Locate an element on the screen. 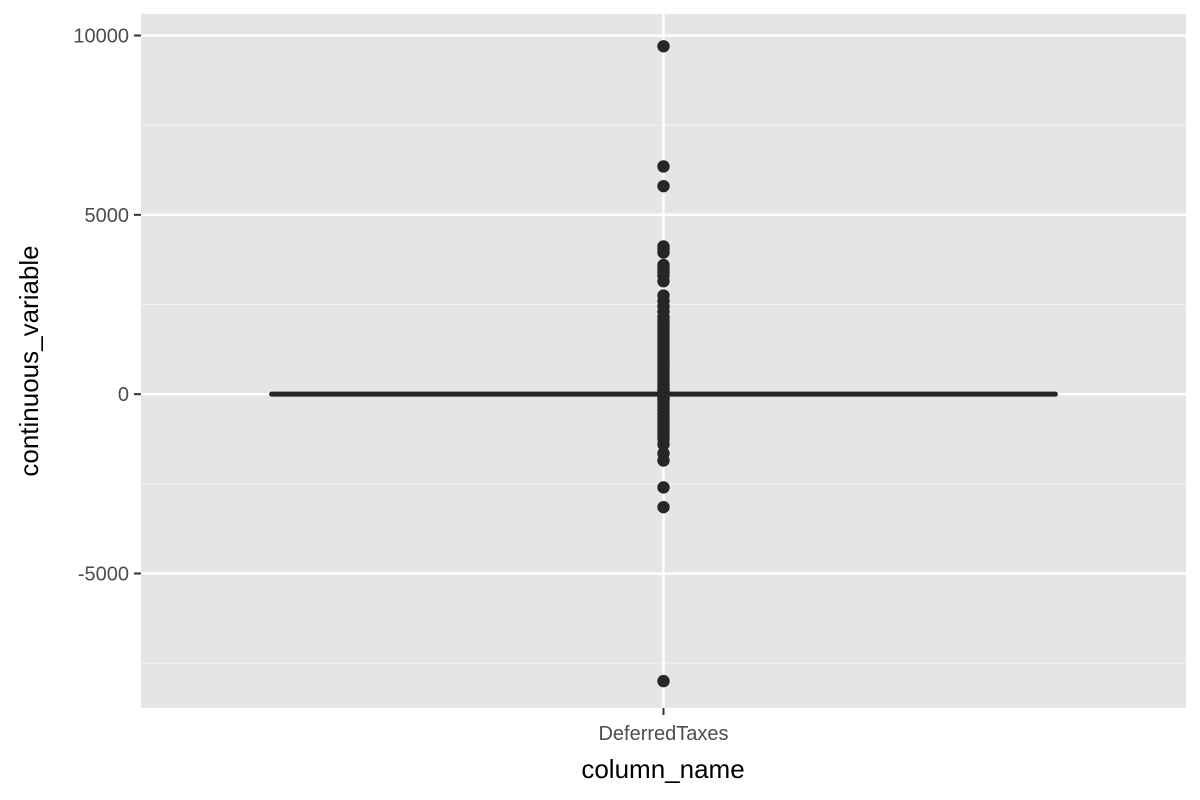  x-axis: DeferredTaxes is located at coordinates (663, 726).